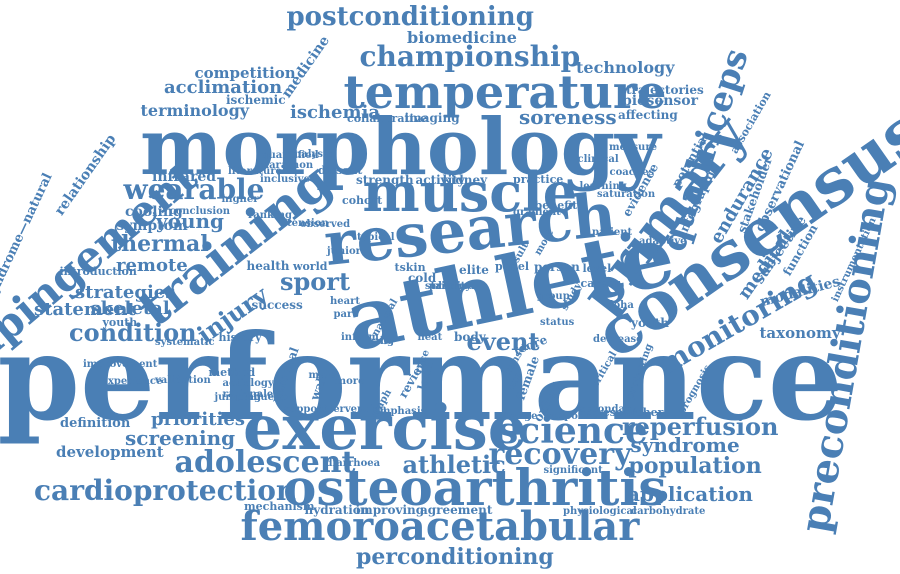 The height and width of the screenshot is (574, 900). What do you see at coordinates (503, 341) in the screenshot?
I see `word-event: event` at bounding box center [503, 341].